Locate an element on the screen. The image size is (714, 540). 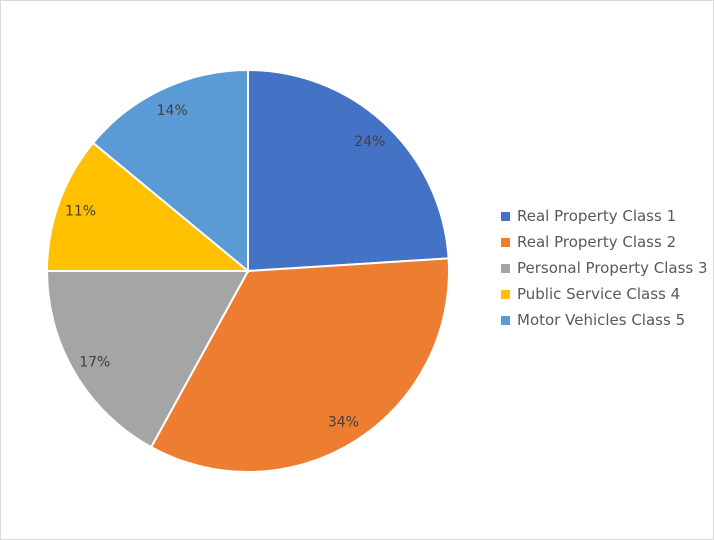
legend-item-1: Real Property Class 1 is located at coordinates (604, 216).